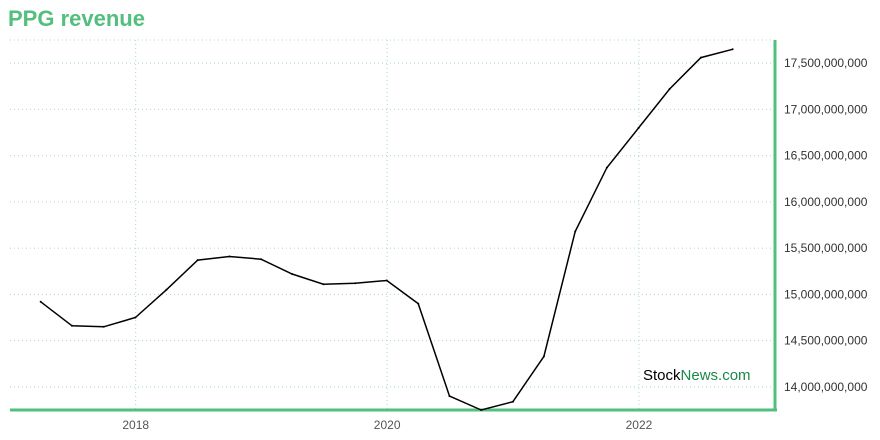 The width and height of the screenshot is (880, 440). I want to click on y-tick-label: 15,500,000,000, so click(826, 248).